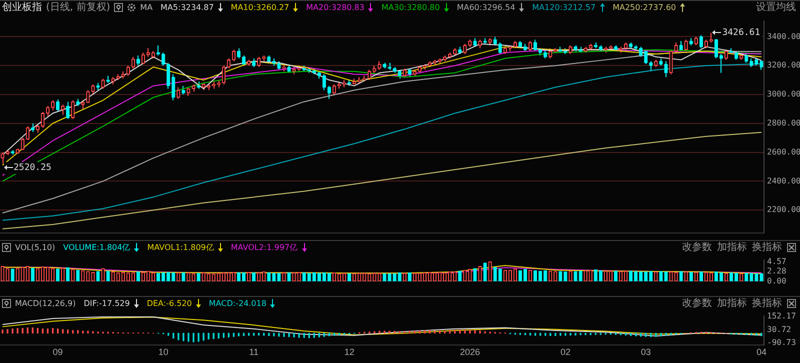  Describe the element at coordinates (237, 303) in the screenshot. I see `legend-label: MACD:-24.018` at that location.